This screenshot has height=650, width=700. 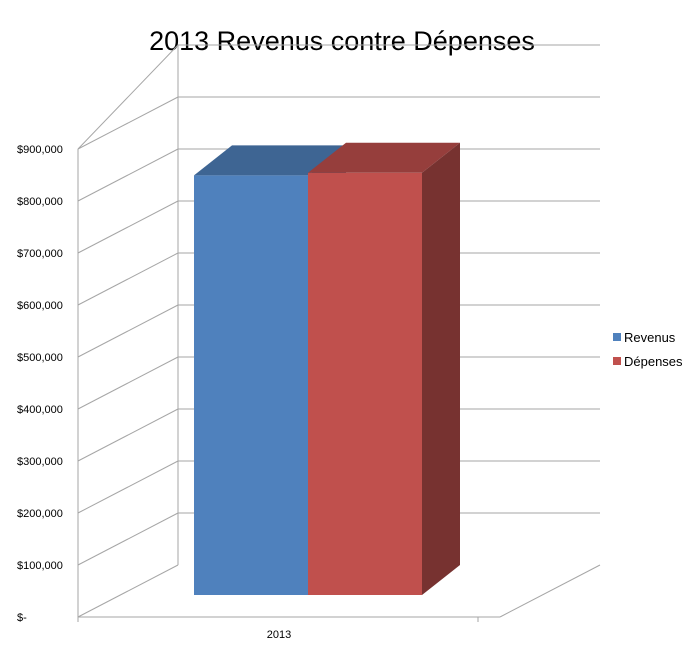 I want to click on y-tick-label: $900,000, so click(x=40, y=150).